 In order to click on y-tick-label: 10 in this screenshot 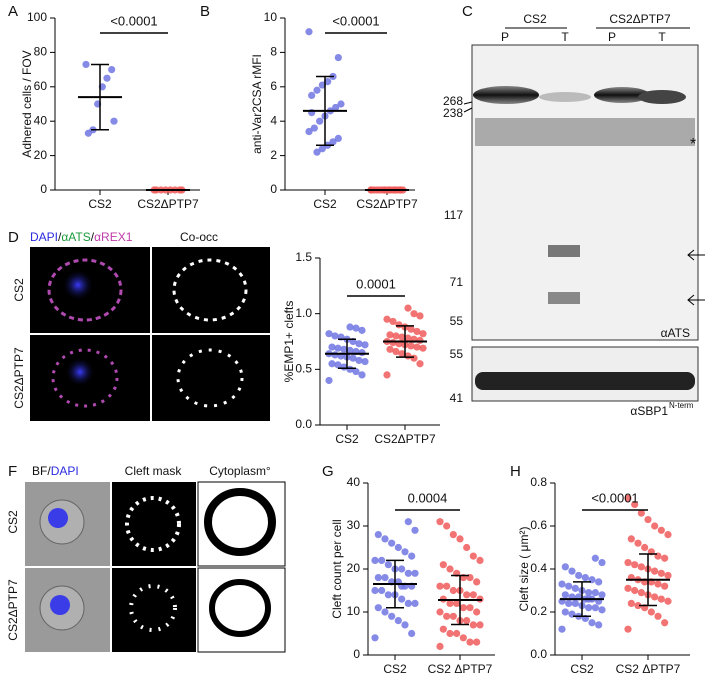, I will do `click(354, 611)`.